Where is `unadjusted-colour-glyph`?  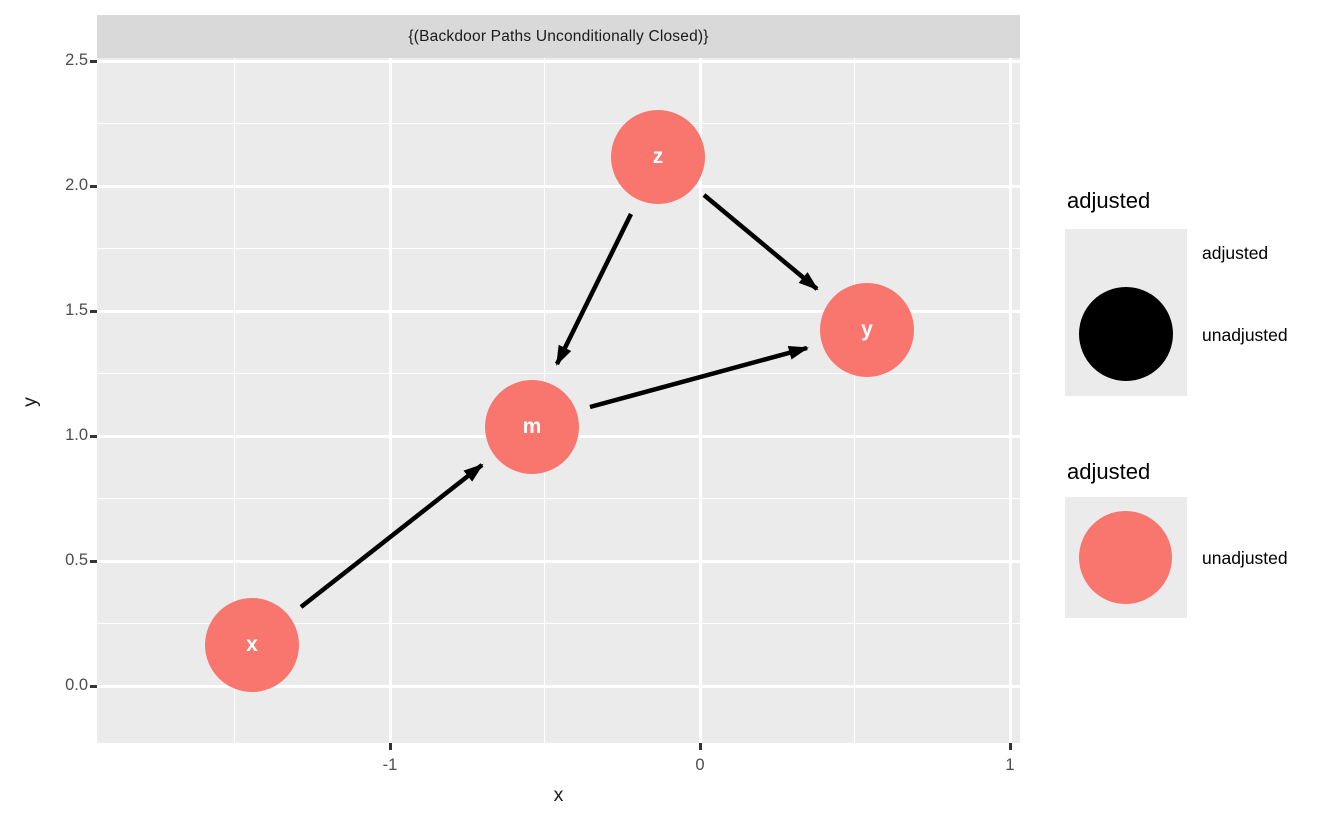
unadjusted-colour-glyph is located at coordinates (1125, 557).